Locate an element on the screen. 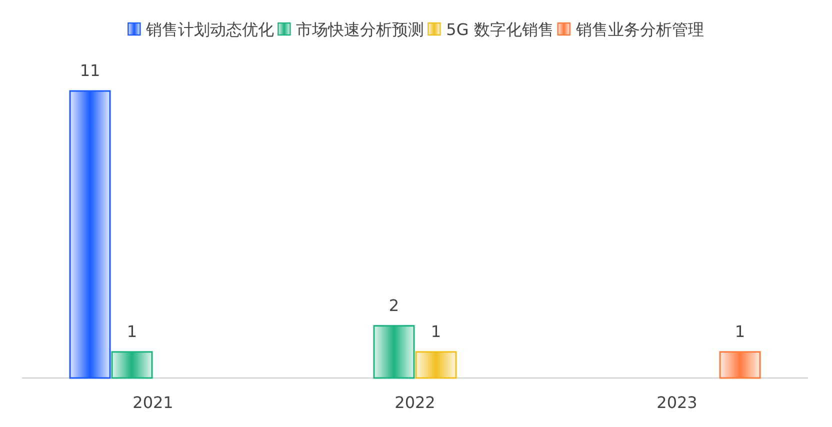 The width and height of the screenshot is (832, 427). legend-label: 市场快速分析预测 is located at coordinates (360, 29).